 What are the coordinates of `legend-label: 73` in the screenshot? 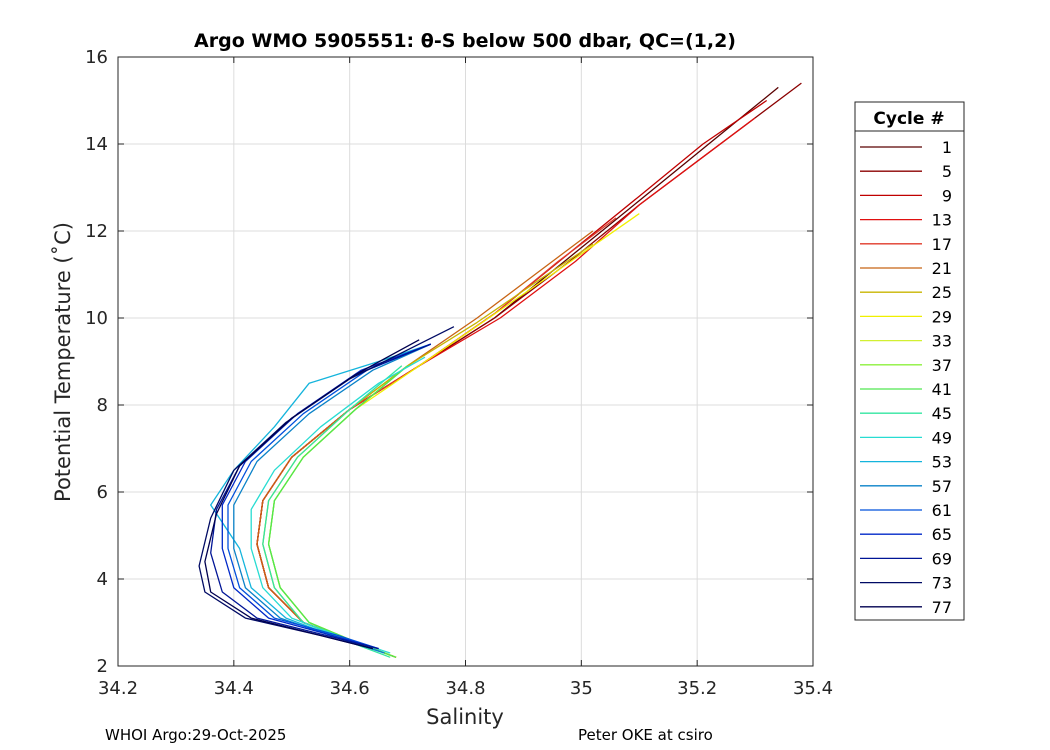 It's located at (942, 583).